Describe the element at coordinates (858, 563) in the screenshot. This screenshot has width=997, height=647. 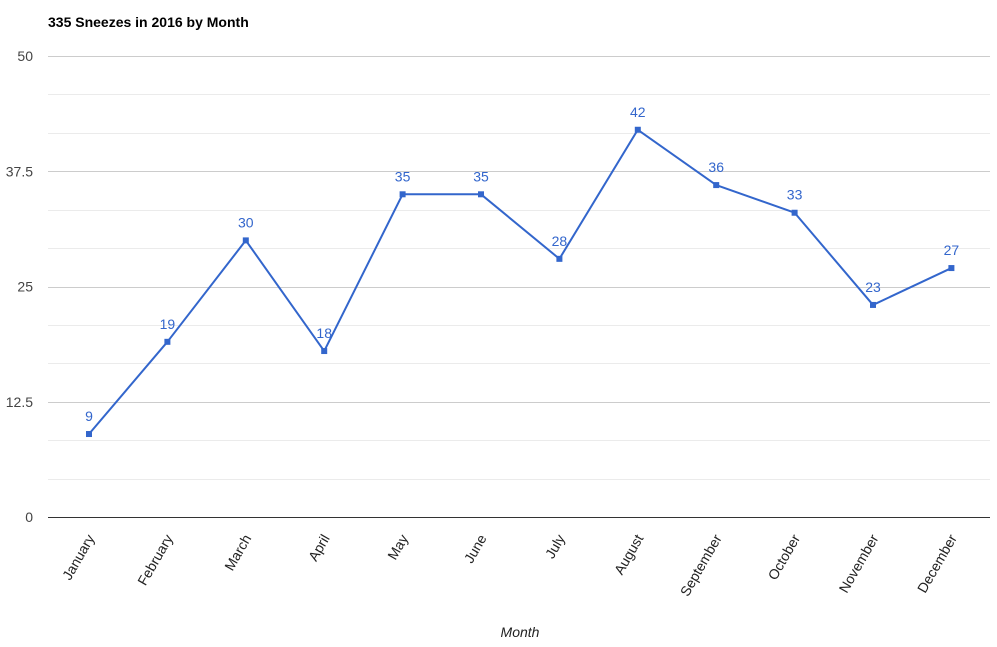
I see `x-tick-label: November` at that location.